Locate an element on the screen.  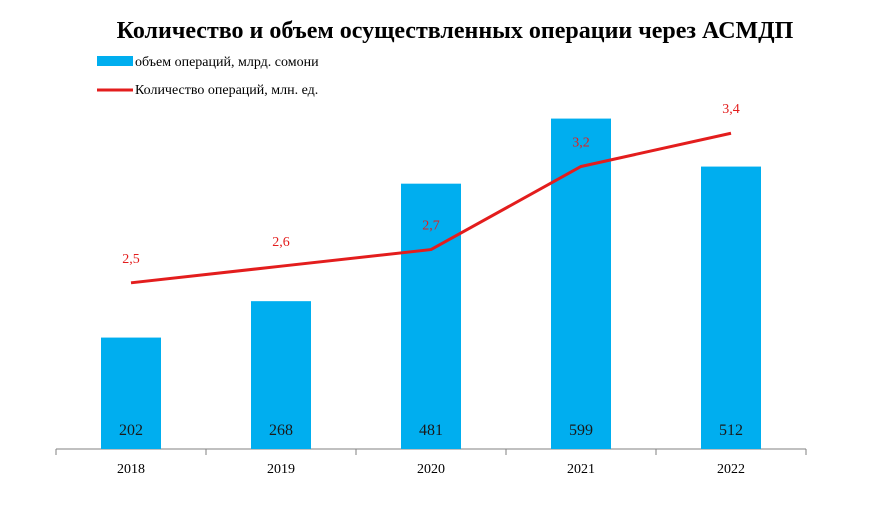
bar-data-label: 202 is located at coordinates (131, 430).